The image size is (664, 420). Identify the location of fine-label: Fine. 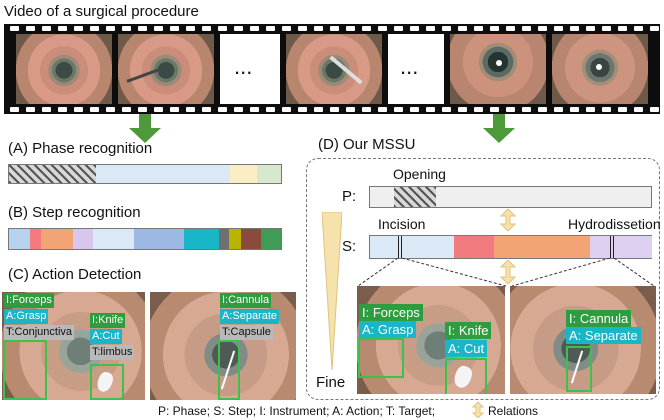
(331, 382).